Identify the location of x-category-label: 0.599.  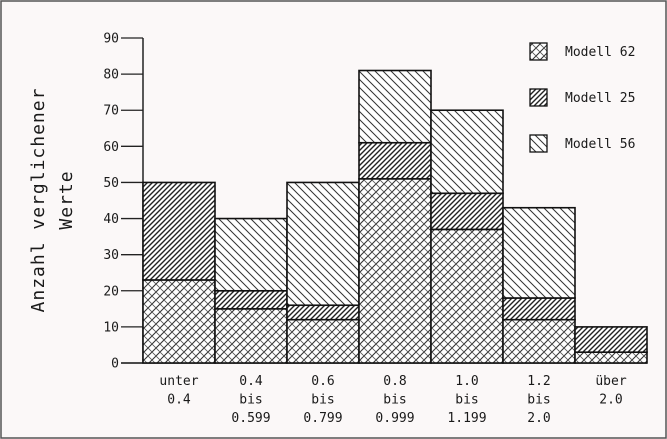
(250, 418).